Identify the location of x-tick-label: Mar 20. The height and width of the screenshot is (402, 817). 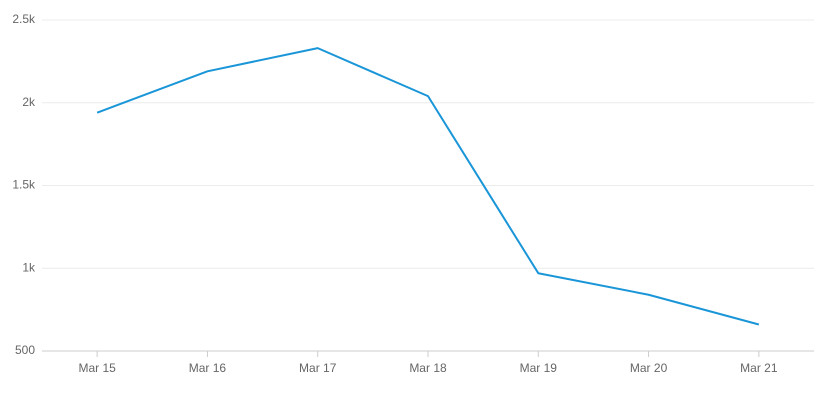
(649, 368).